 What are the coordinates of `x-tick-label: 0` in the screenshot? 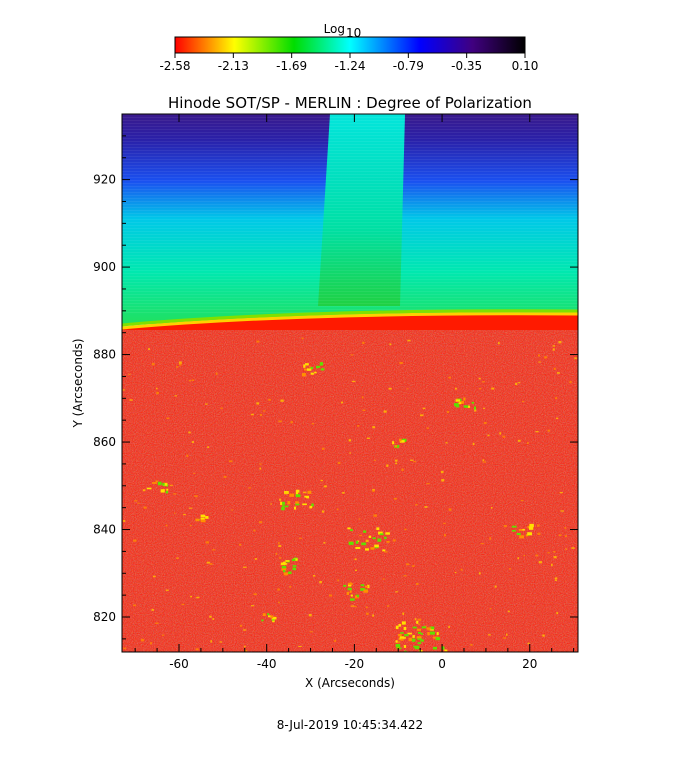 It's located at (442, 664).